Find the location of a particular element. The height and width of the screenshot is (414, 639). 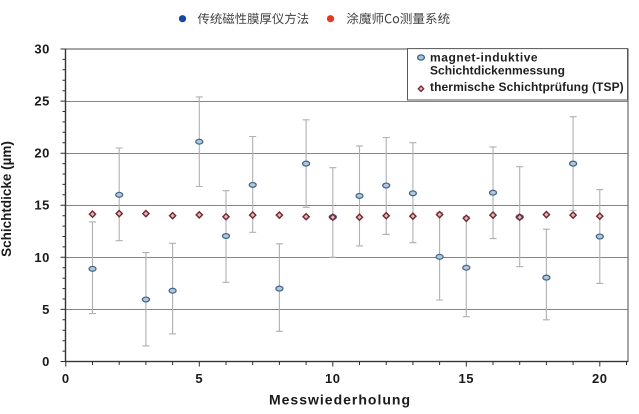

svg-text: magnet-induktive is located at coordinates (484, 58).